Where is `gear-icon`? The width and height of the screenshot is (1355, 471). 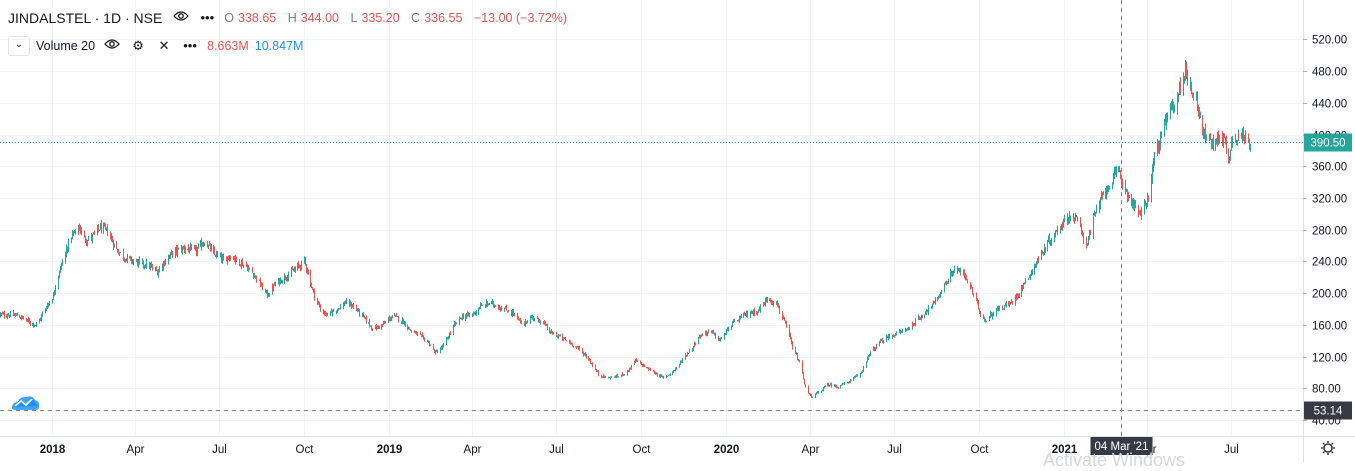 gear-icon is located at coordinates (1328, 448).